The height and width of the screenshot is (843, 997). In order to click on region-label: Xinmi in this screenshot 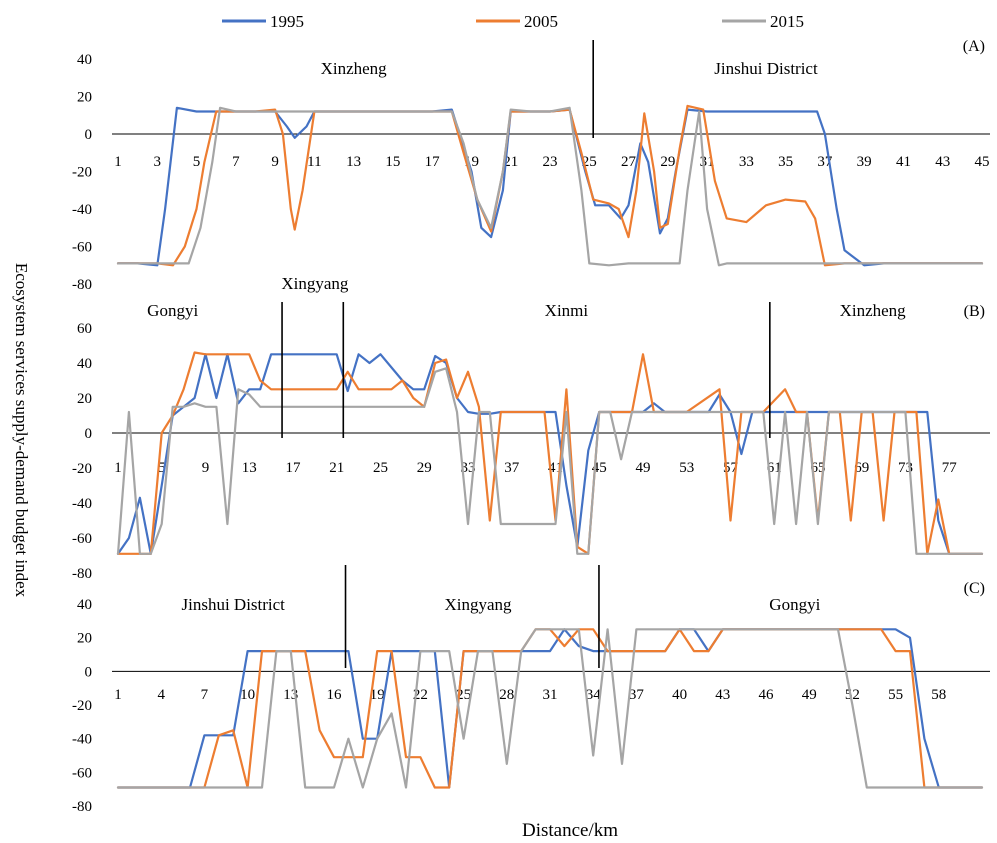, I will do `click(567, 310)`.